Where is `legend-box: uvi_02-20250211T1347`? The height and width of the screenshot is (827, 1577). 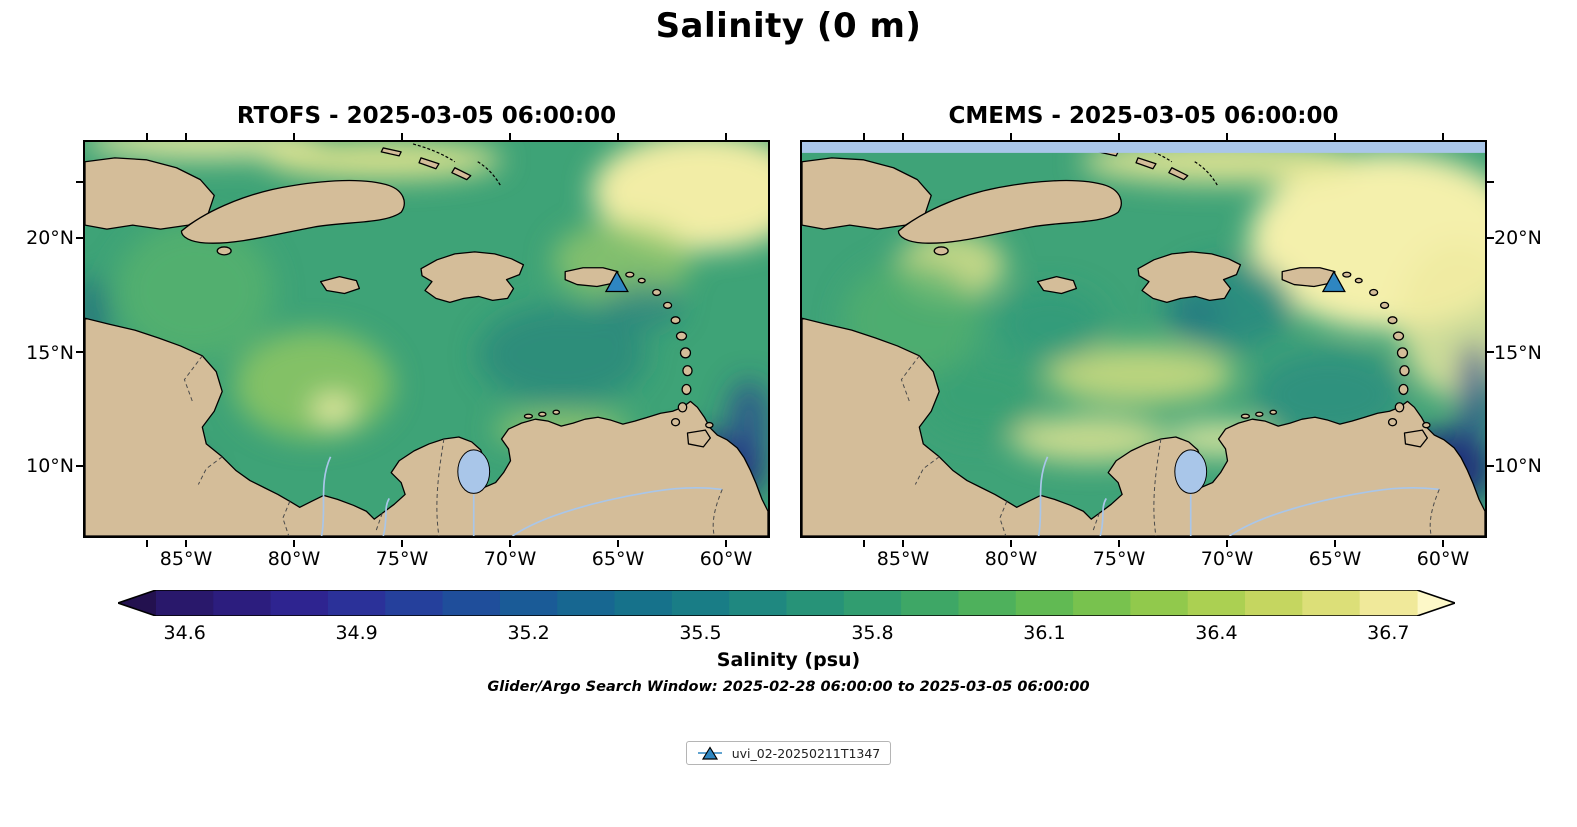 legend-box: uvi_02-20250211T1347 is located at coordinates (788, 753).